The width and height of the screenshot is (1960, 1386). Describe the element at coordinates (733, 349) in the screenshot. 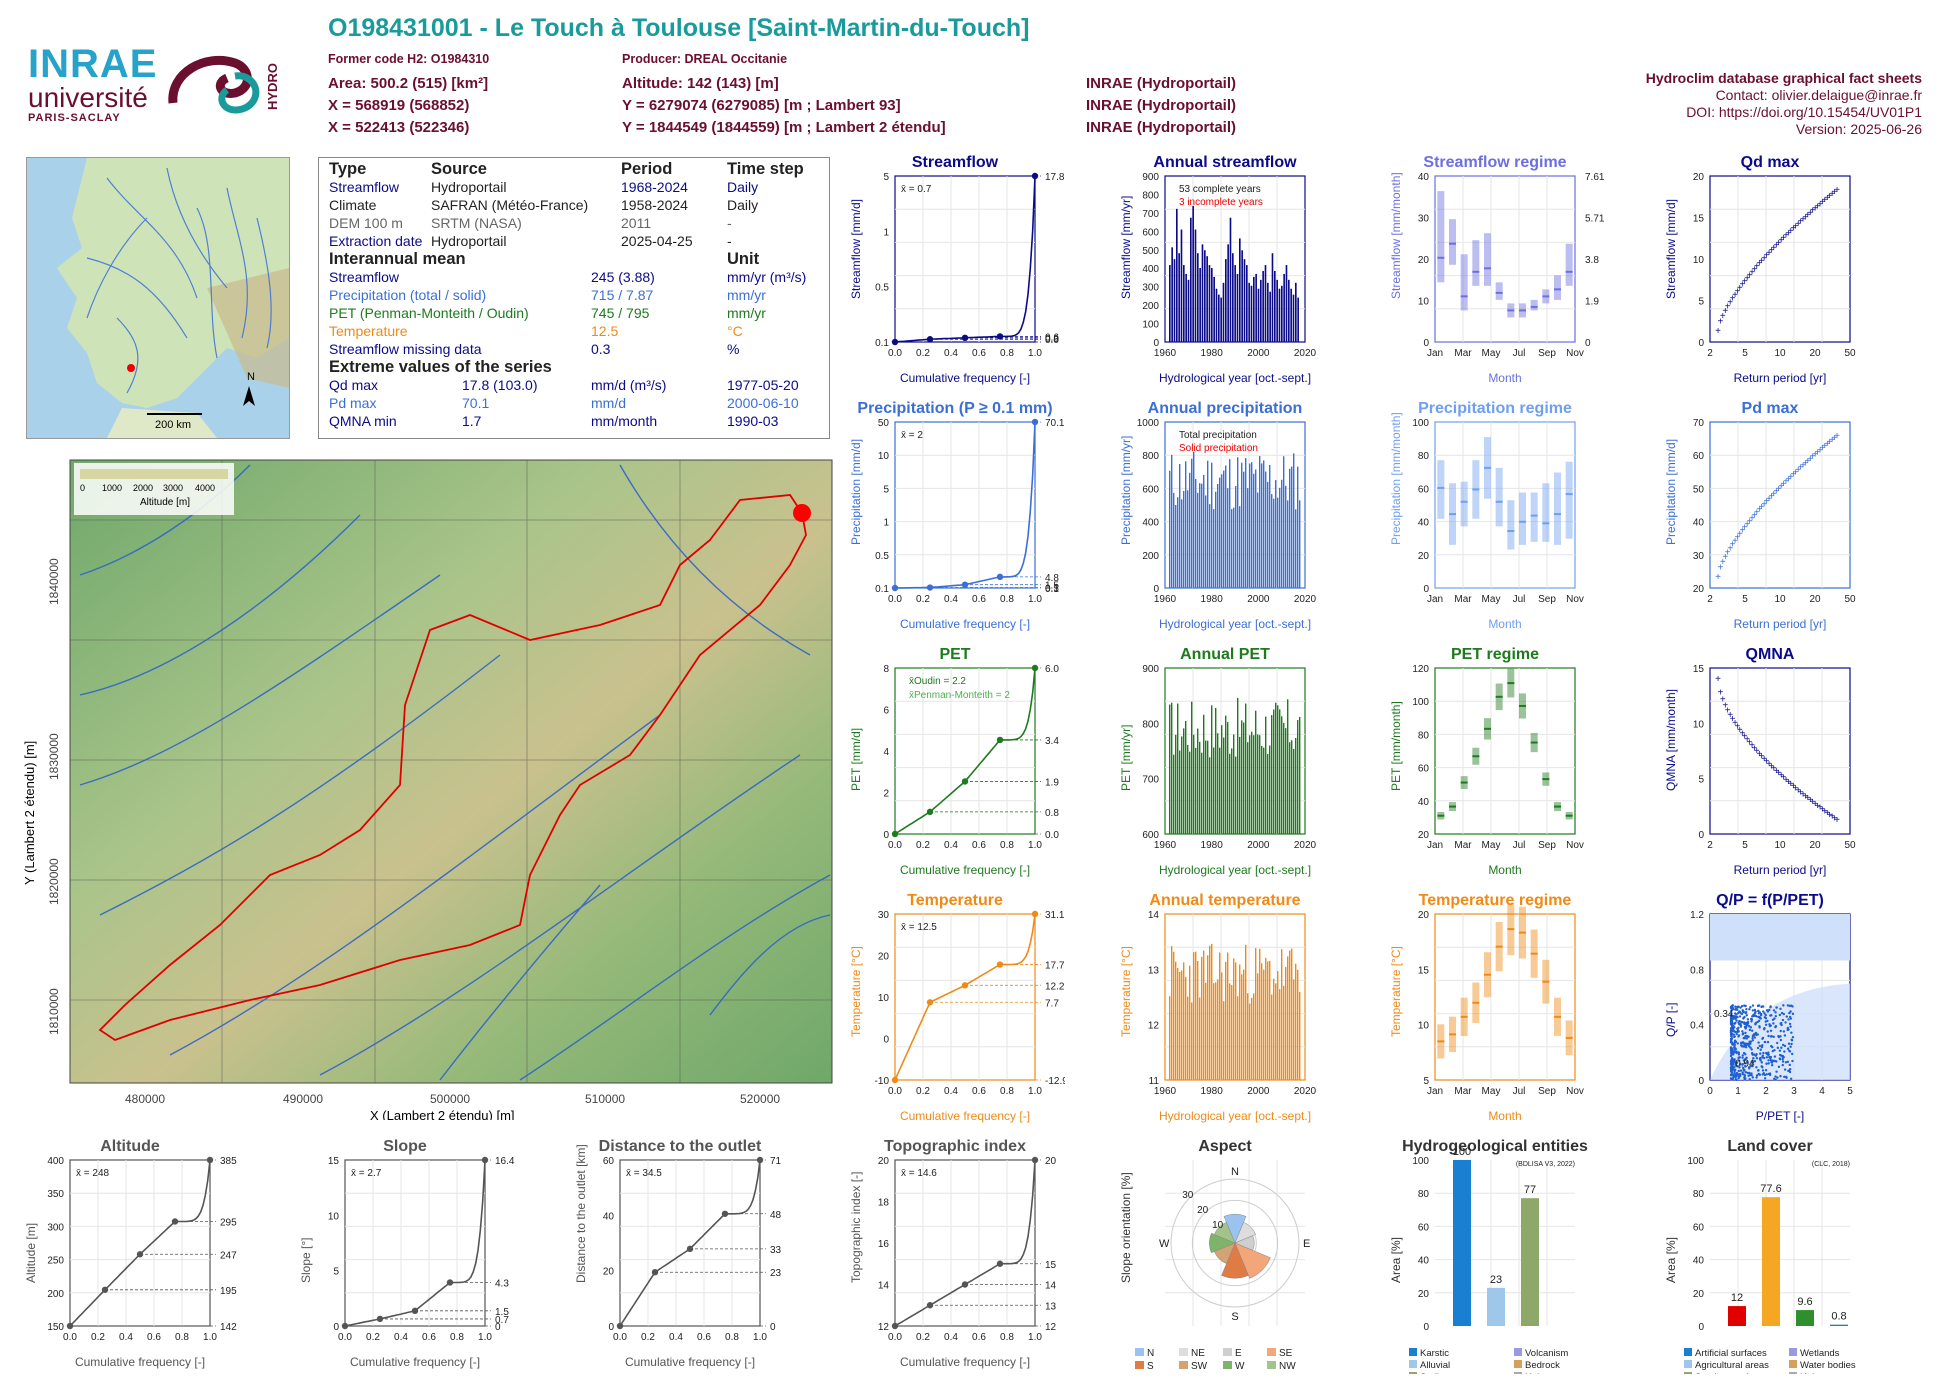

I see `mean-unit: %` at that location.